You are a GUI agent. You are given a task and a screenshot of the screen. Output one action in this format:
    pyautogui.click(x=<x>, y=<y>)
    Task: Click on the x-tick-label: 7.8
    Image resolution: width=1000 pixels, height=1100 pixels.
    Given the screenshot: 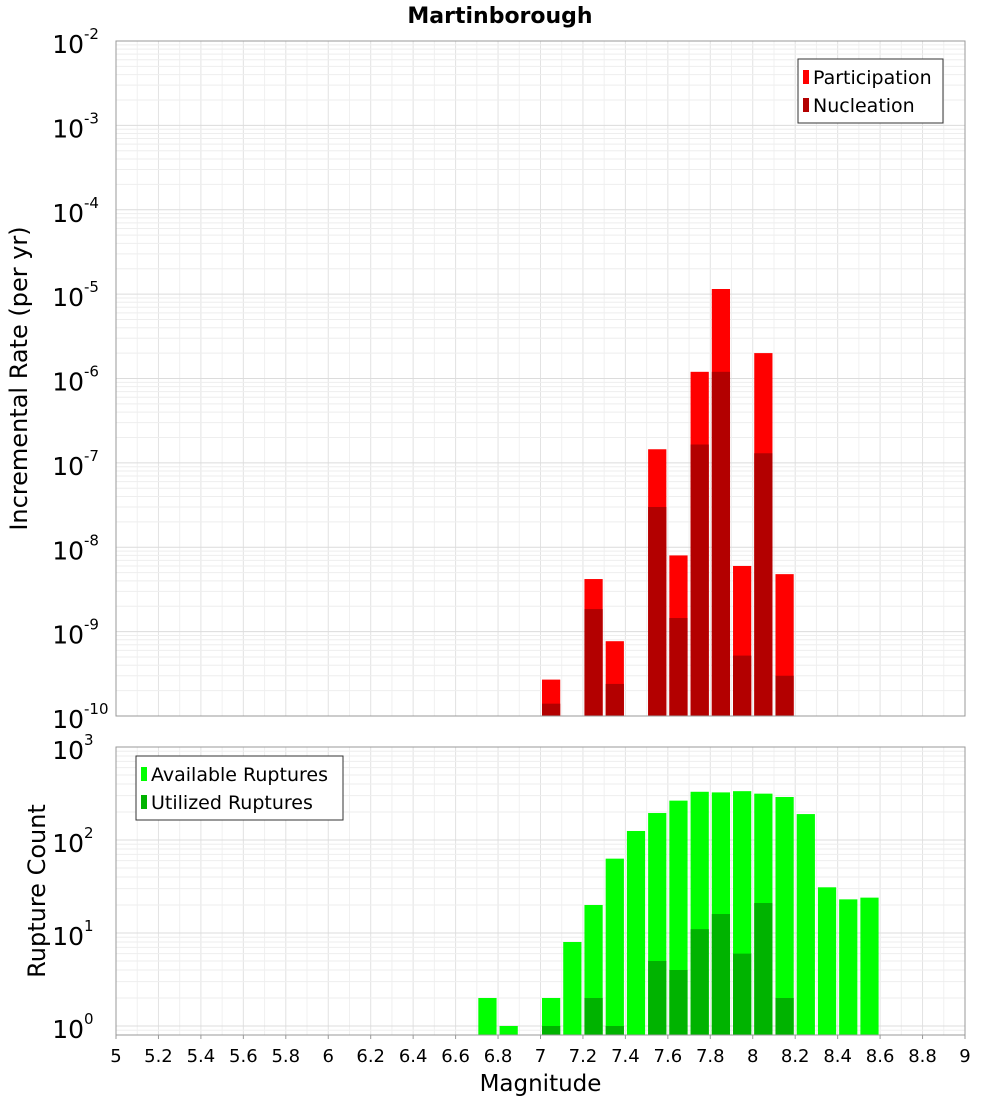 What is the action you would take?
    pyautogui.click(x=710, y=1056)
    